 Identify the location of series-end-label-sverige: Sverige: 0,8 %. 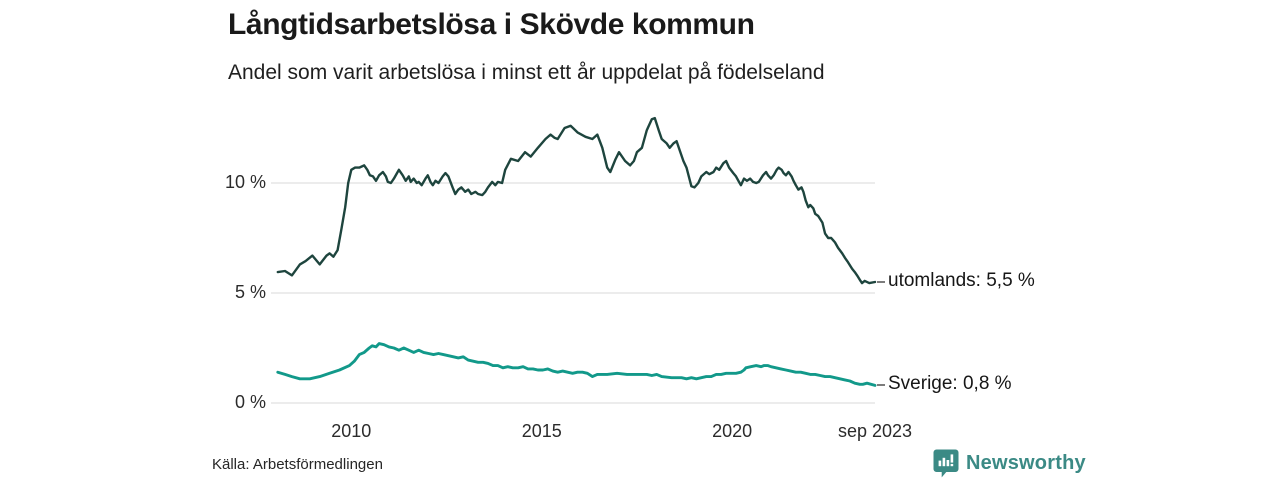
(950, 384).